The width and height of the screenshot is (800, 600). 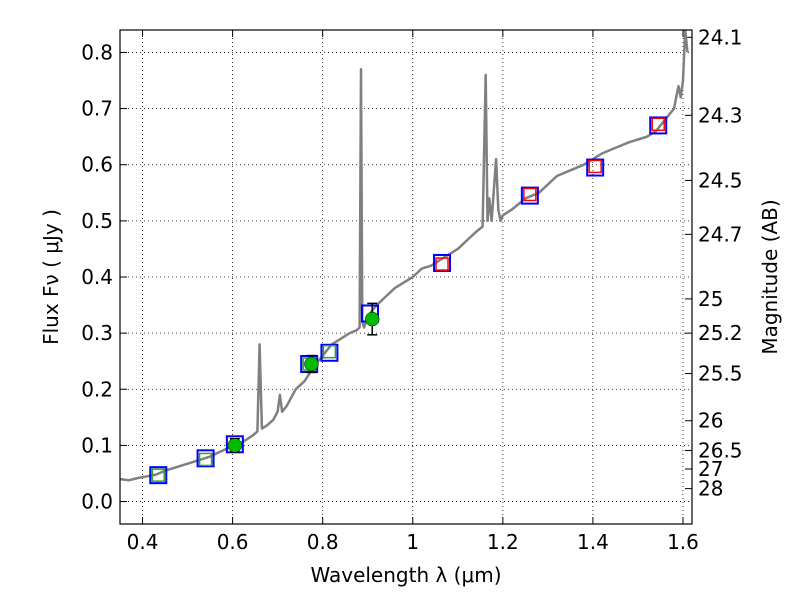 What do you see at coordinates (720, 333) in the screenshot?
I see `mag-tick-label: 25.2` at bounding box center [720, 333].